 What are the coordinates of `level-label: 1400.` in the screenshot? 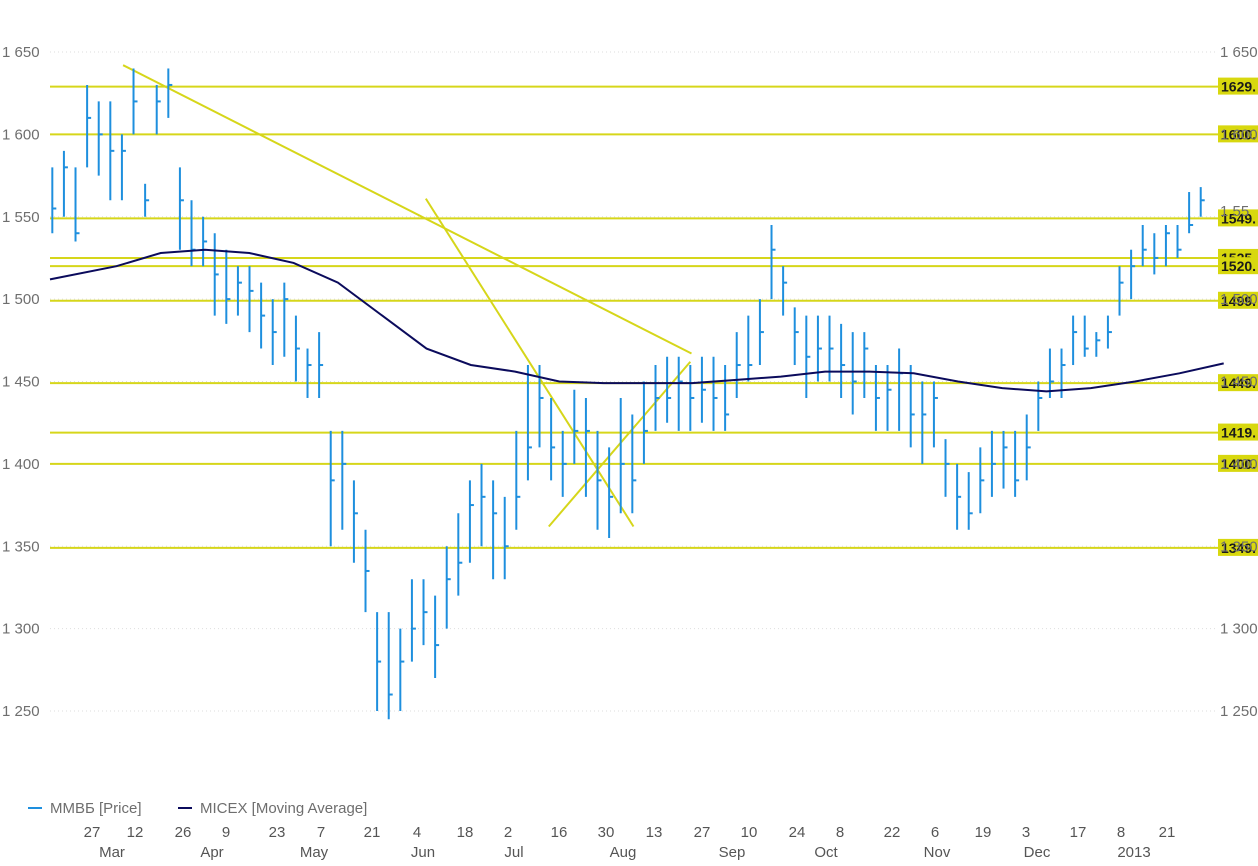 It's located at (1238, 464).